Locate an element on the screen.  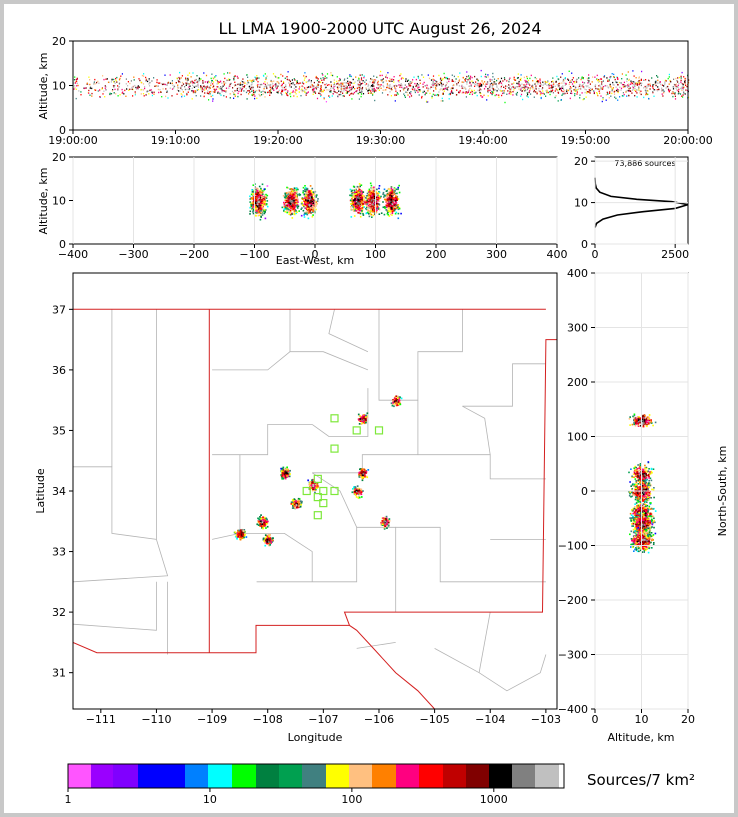
x-tick-label: 2500 is located at coordinates (675, 254).